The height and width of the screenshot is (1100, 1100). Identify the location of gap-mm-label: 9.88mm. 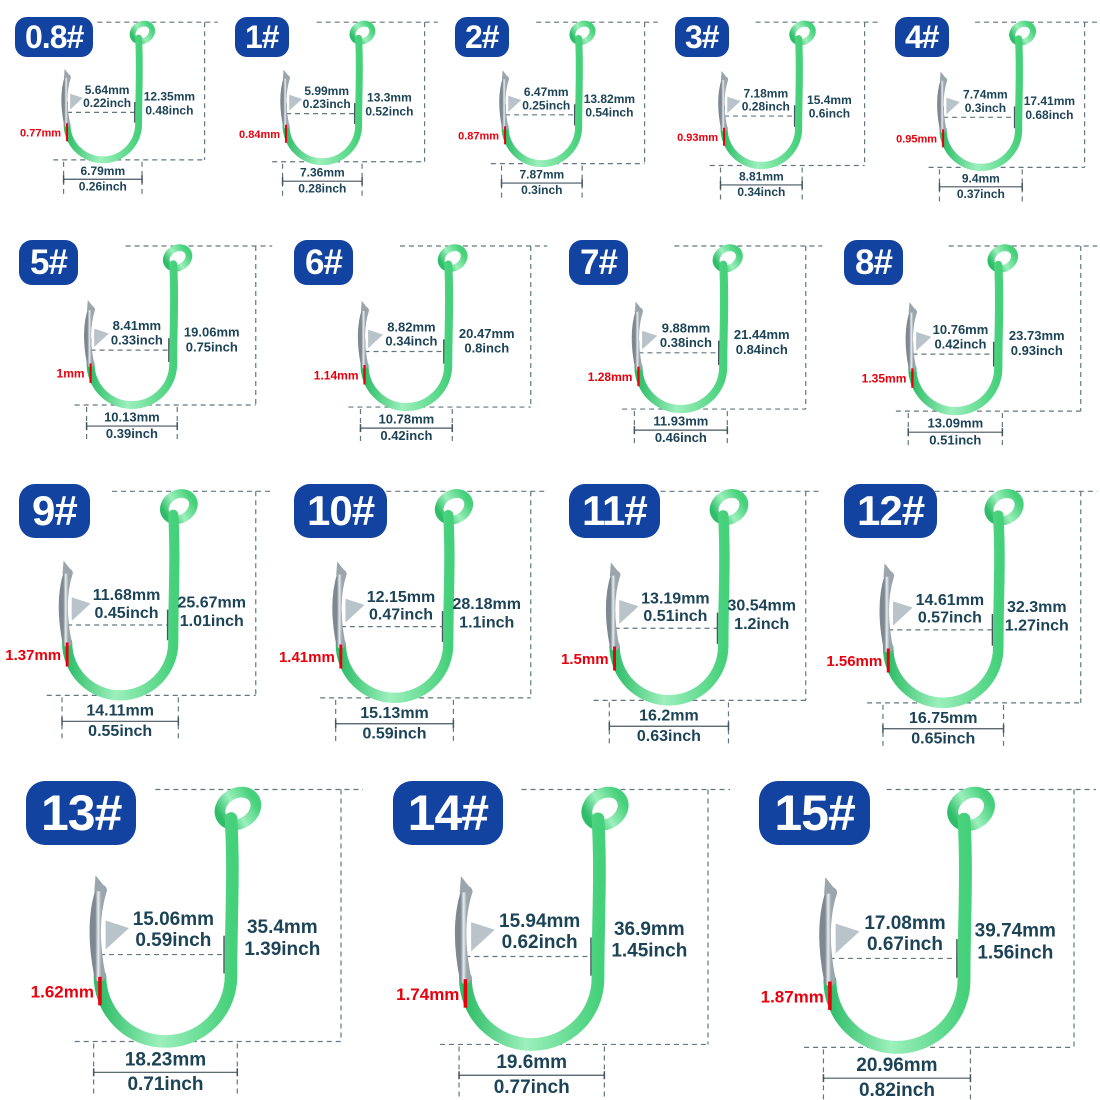
(686, 328).